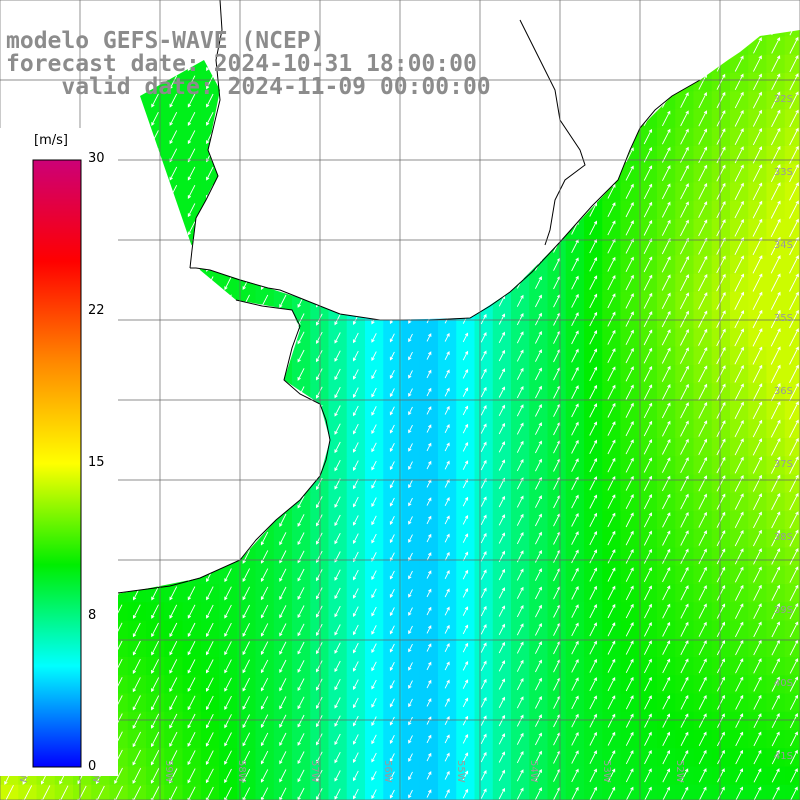 This screenshot has width=800, height=800. I want to click on model-name: modelo GEFS-WAVE (NCEP), so click(165, 41).